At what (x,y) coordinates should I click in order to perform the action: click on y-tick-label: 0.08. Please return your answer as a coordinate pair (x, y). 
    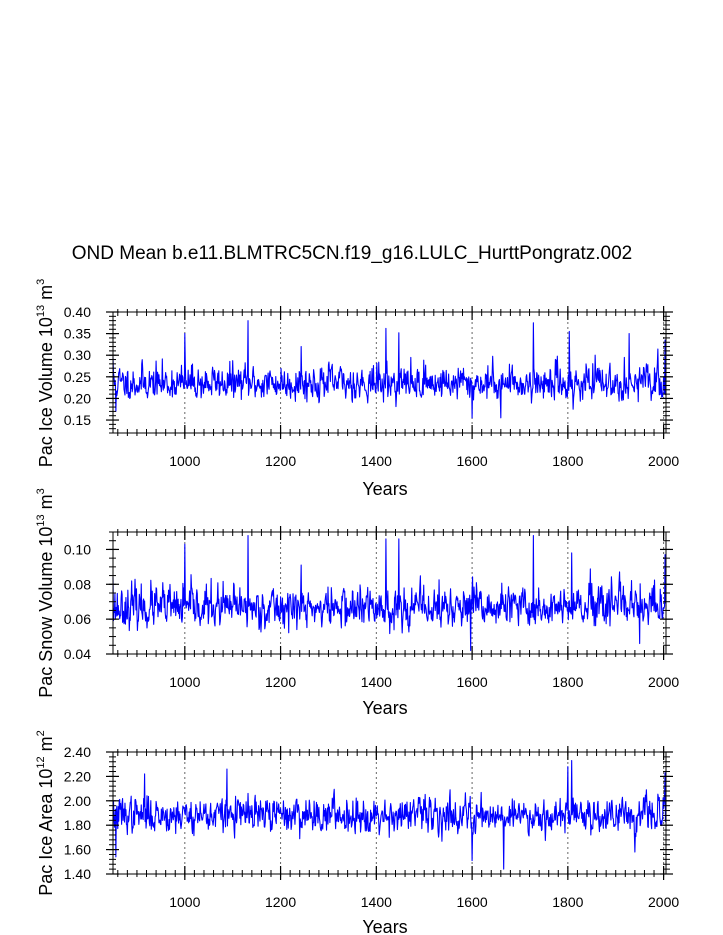
    Looking at the image, I should click on (77, 584).